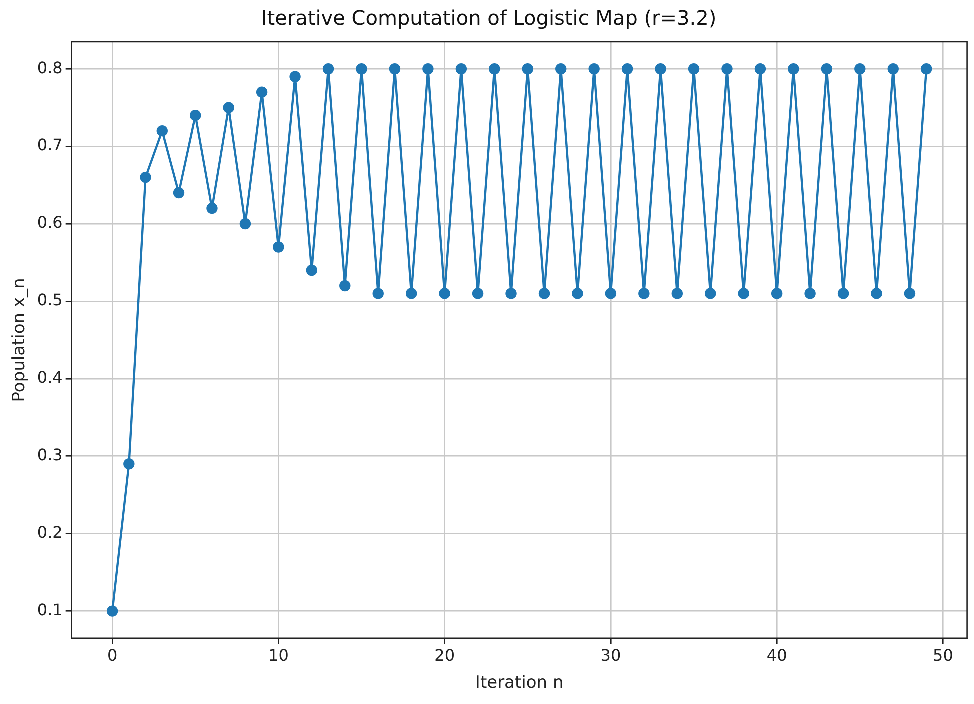 This screenshot has width=974, height=704. Describe the element at coordinates (50, 300) in the screenshot. I see `y-tick-label: 0.5` at that location.